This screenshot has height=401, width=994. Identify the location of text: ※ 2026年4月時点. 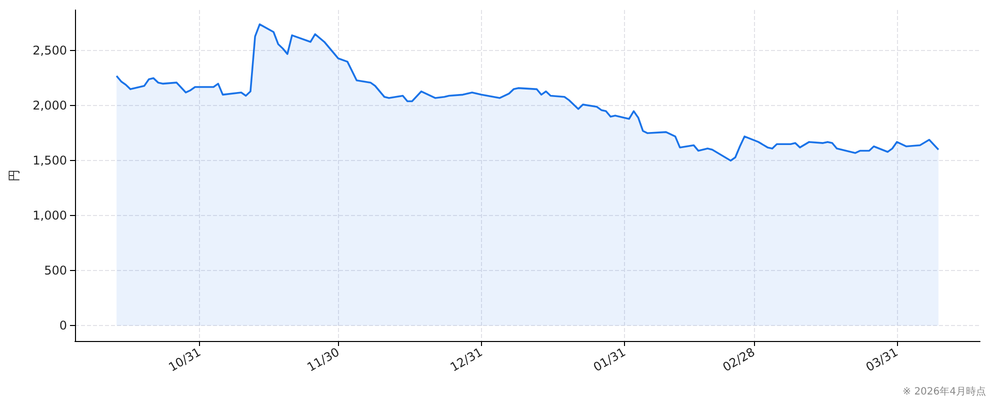
(944, 392).